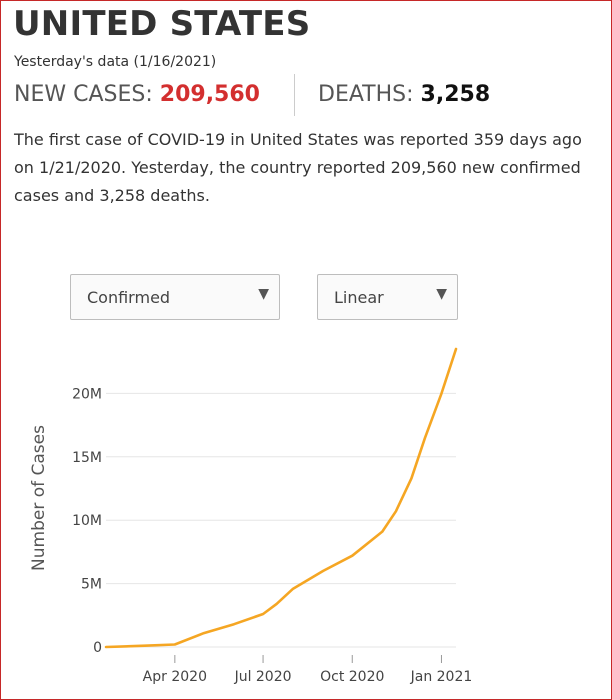  I want to click on deaths-stat: DEATHS: 3,258, so click(404, 94).